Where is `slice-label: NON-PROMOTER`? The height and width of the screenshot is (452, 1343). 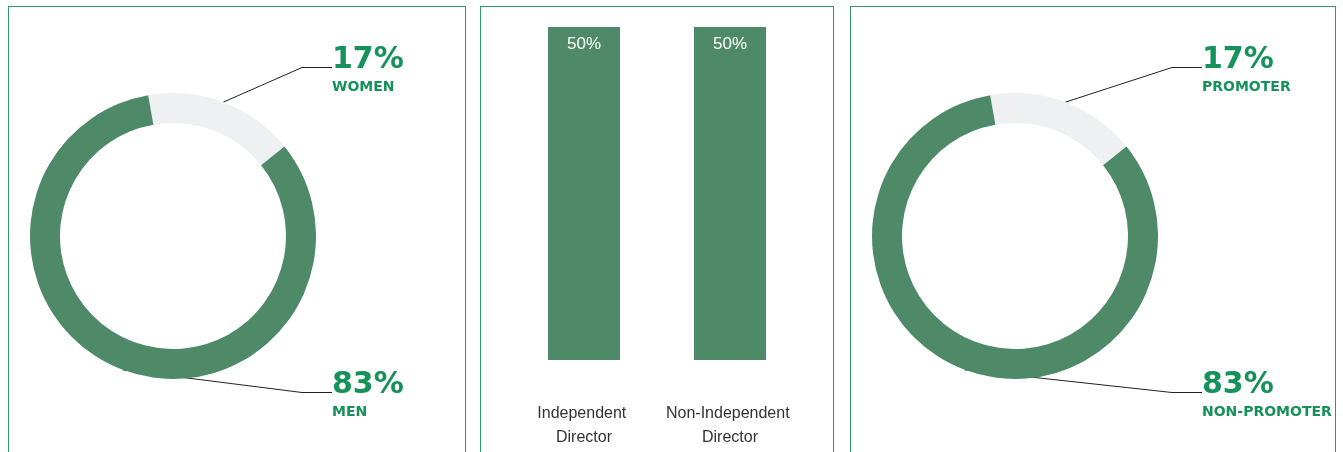
slice-label: NON-PROMOTER is located at coordinates (1267, 411).